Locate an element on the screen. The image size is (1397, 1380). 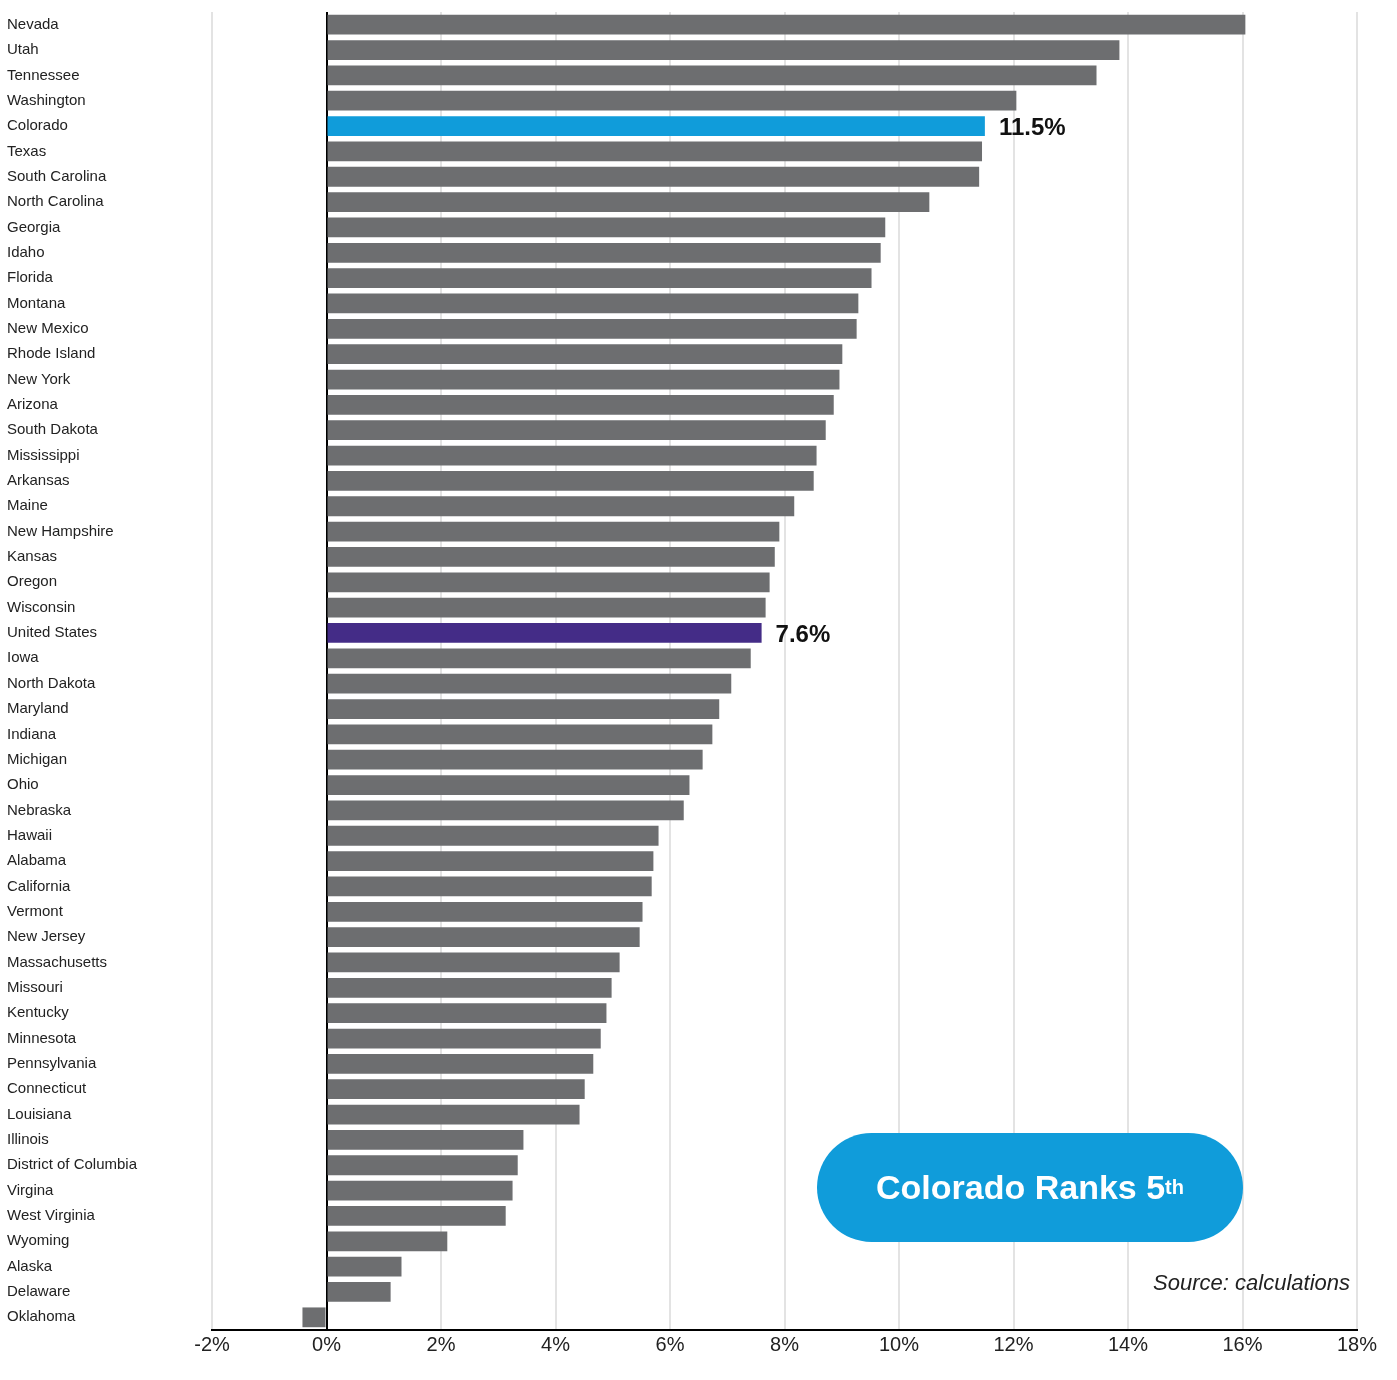
y-tick-label: District of Columbia is located at coordinates (72, 1164).